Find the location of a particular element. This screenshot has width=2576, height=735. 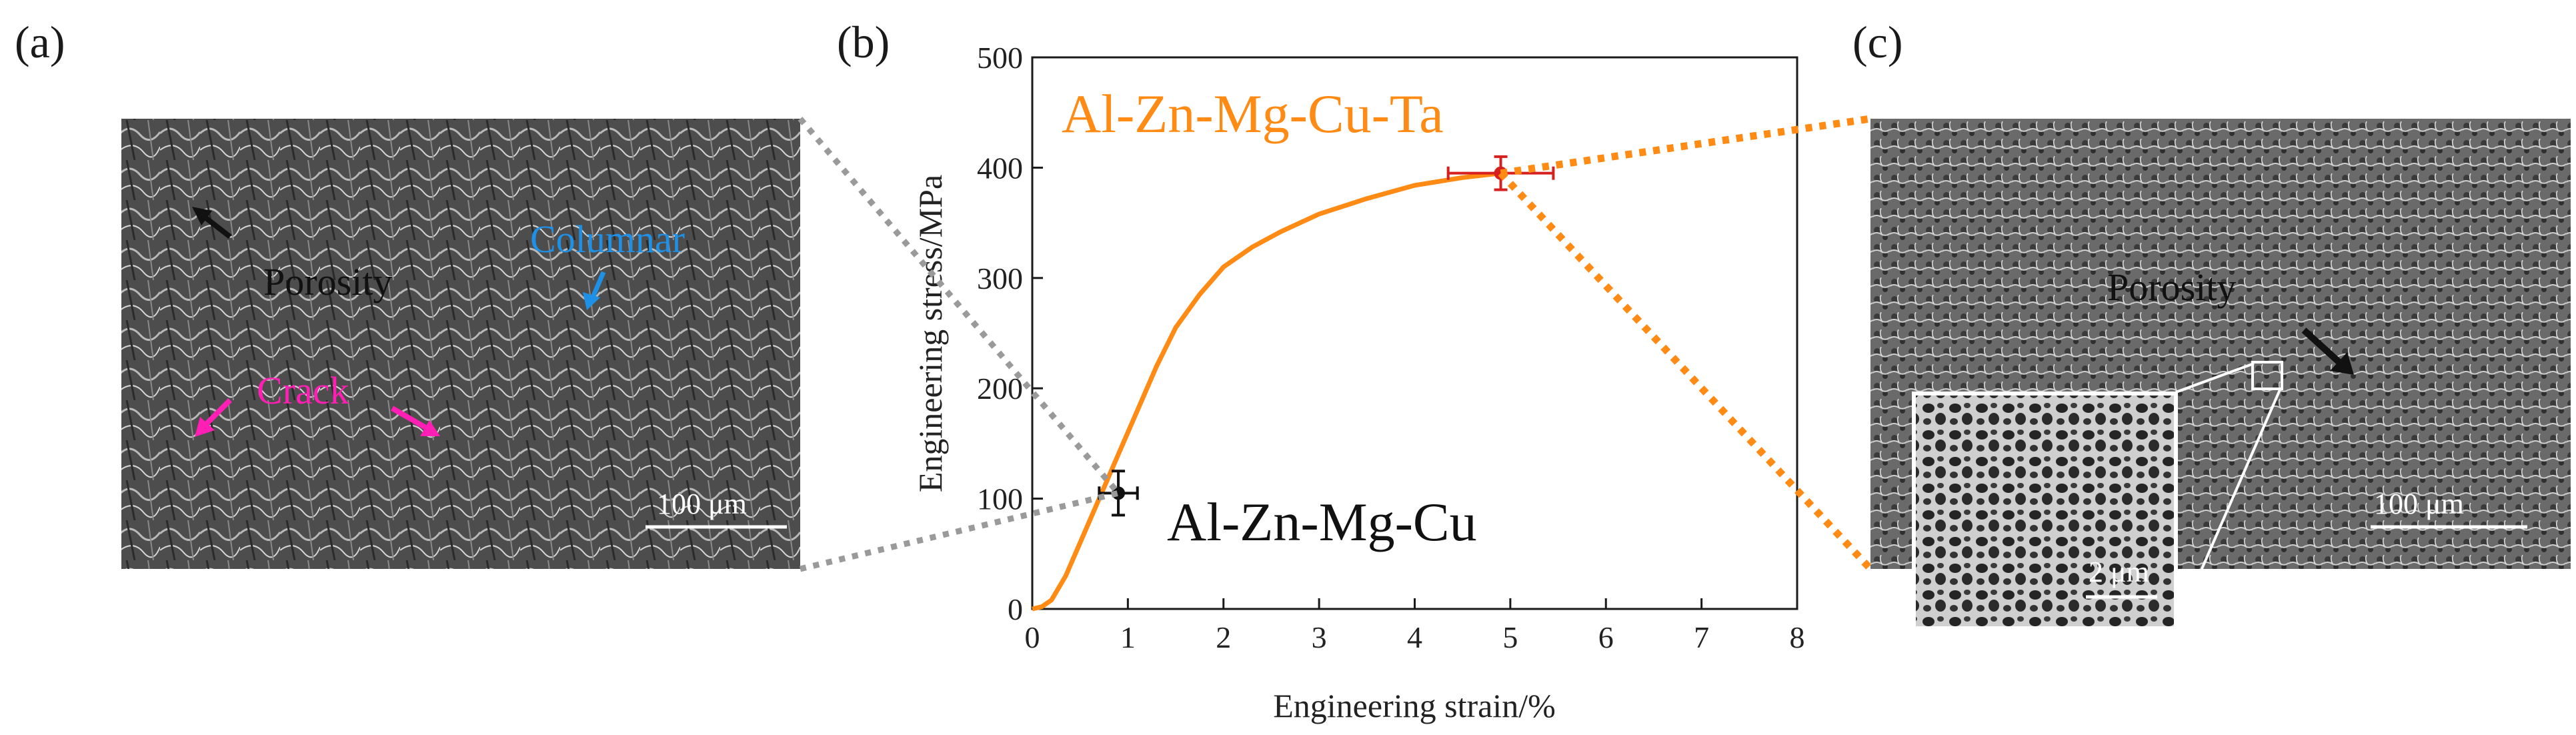

porosity-arrow-c is located at coordinates (2322, 346).